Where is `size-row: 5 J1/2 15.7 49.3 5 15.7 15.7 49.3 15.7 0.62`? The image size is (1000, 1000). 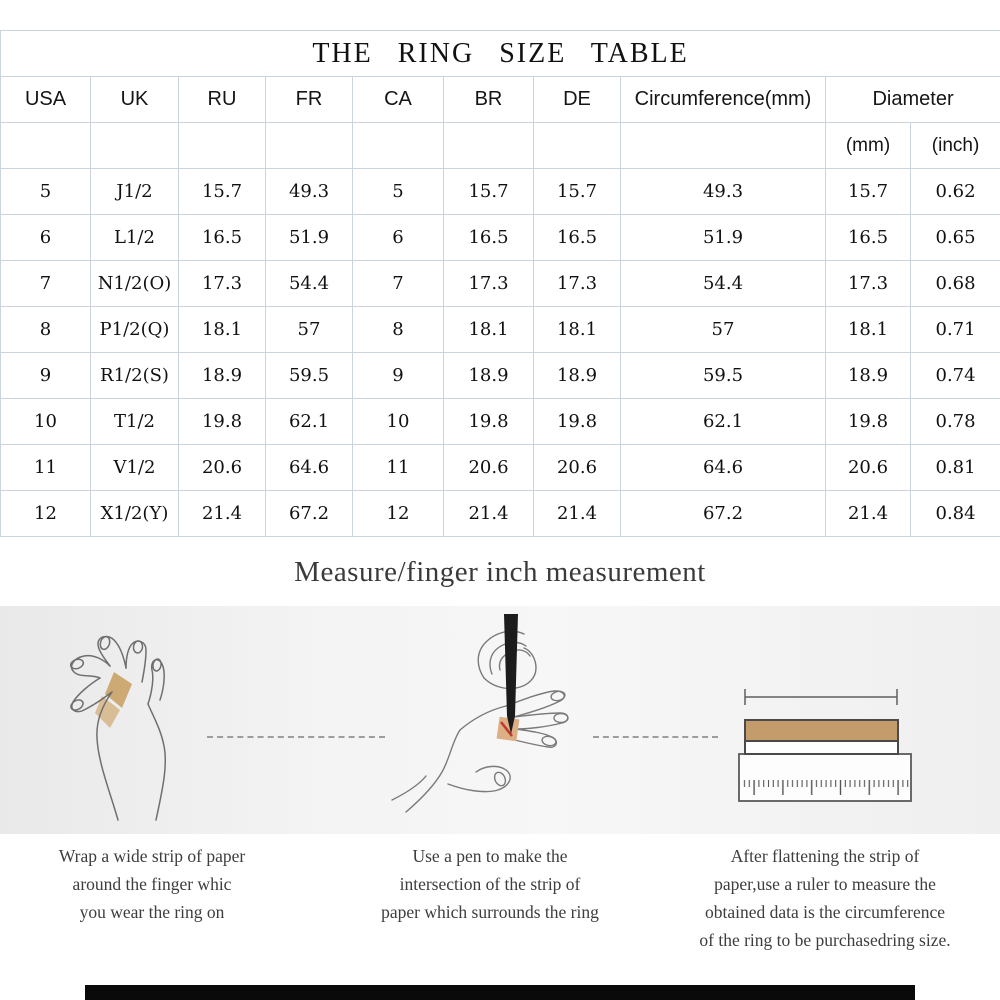 size-row: 5 J1/2 15.7 49.3 5 15.7 15.7 49.3 15.7 0.62 is located at coordinates (500, 191).